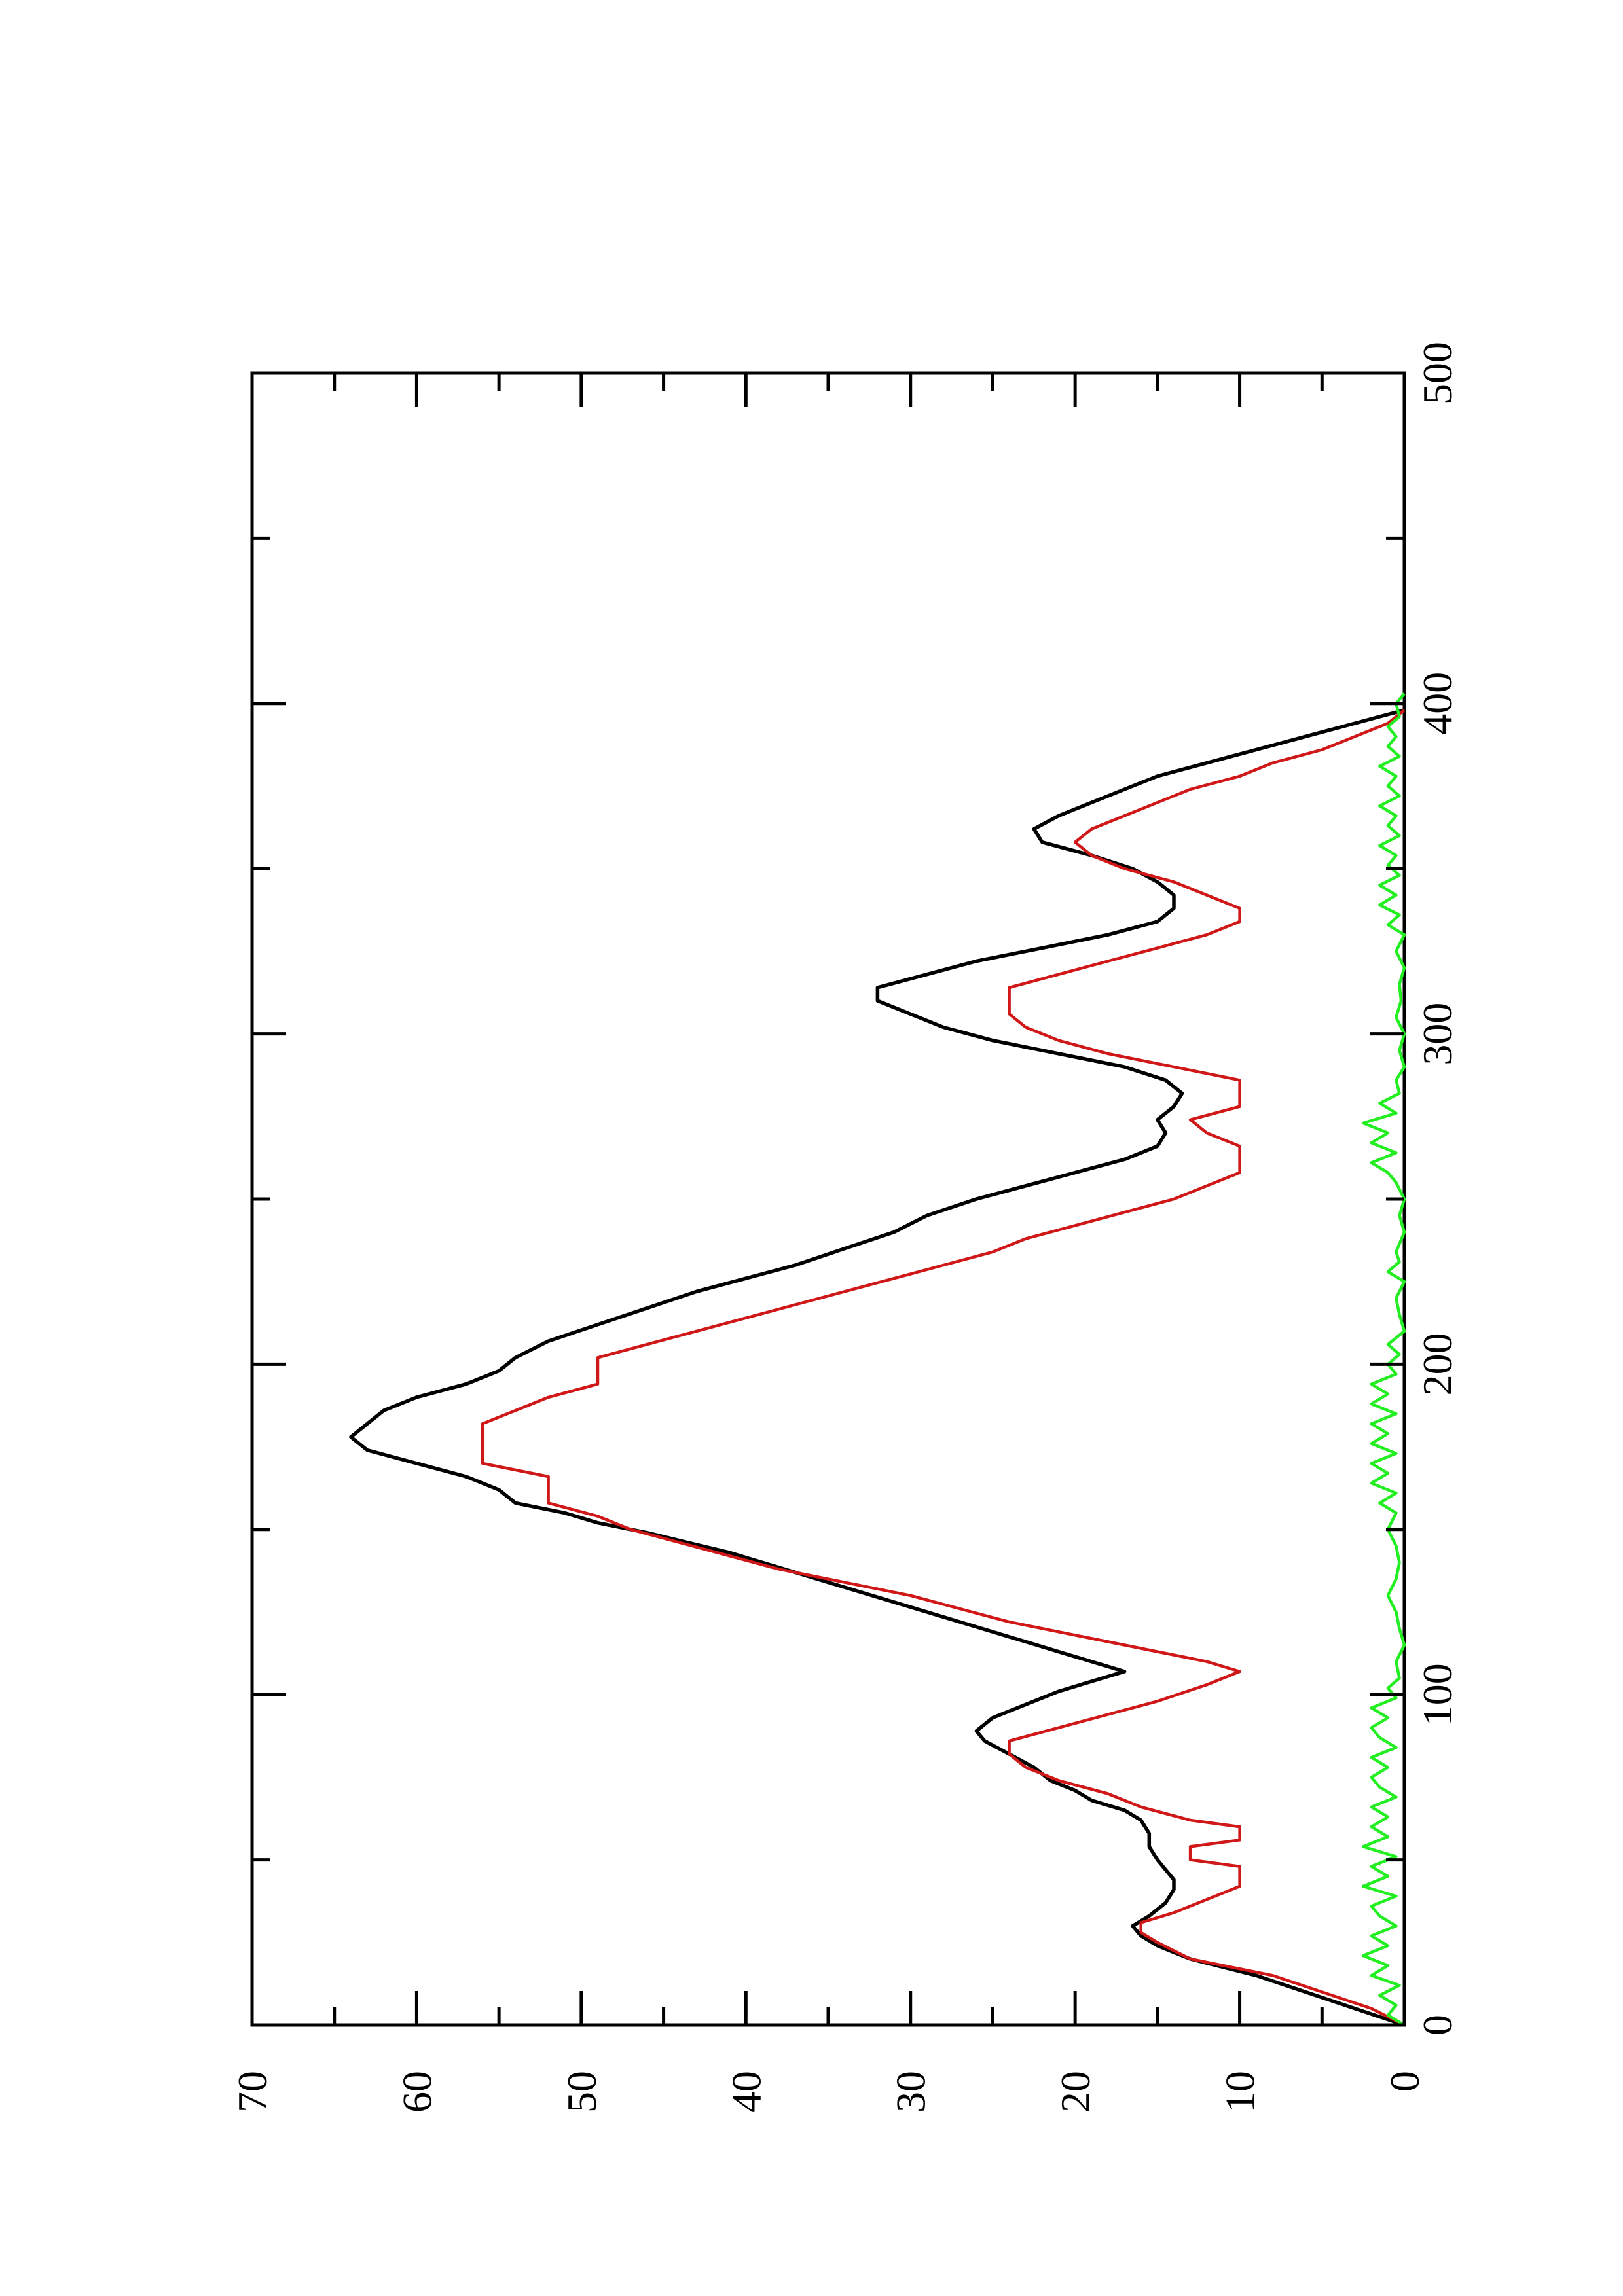 This screenshot has width=1623, height=2296. I want to click on series-line-green, so click(1383, 1359).